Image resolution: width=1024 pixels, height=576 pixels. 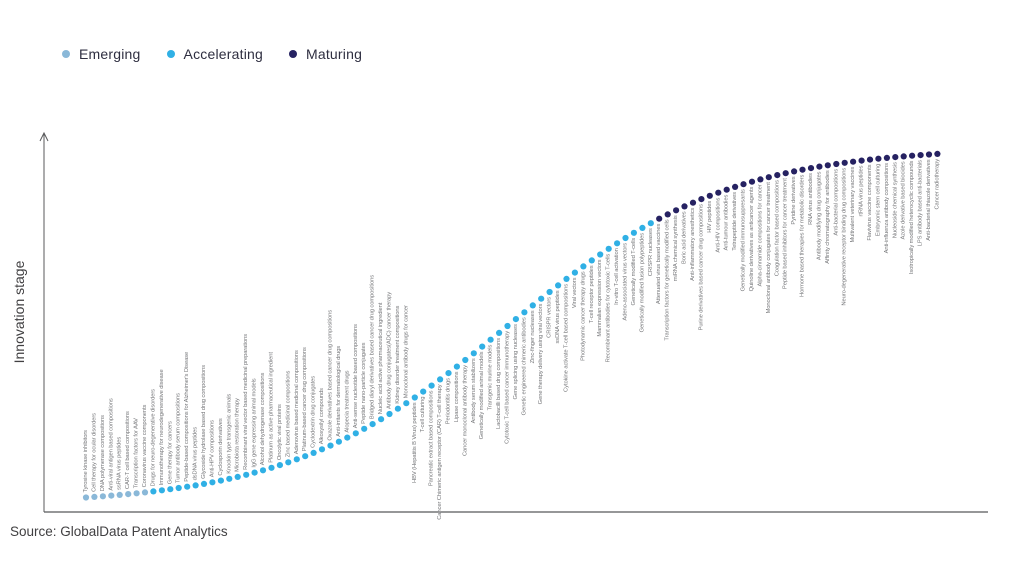 What do you see at coordinates (491, 378) in the screenshot?
I see `point-label: Transgenic murine models` at bounding box center [491, 378].